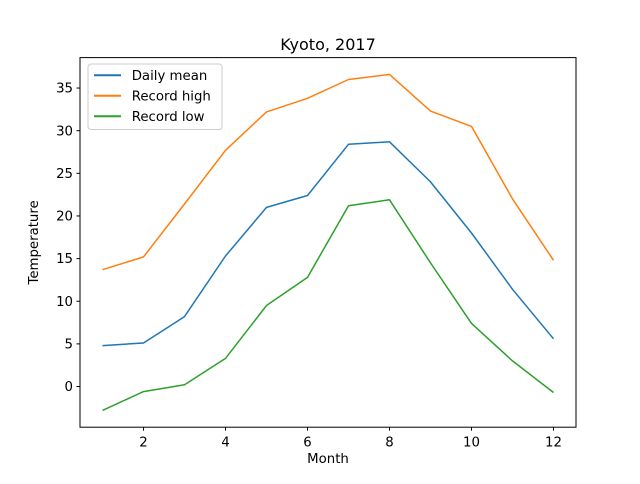  I want to click on y-axis-label: Temperature, so click(34, 242).